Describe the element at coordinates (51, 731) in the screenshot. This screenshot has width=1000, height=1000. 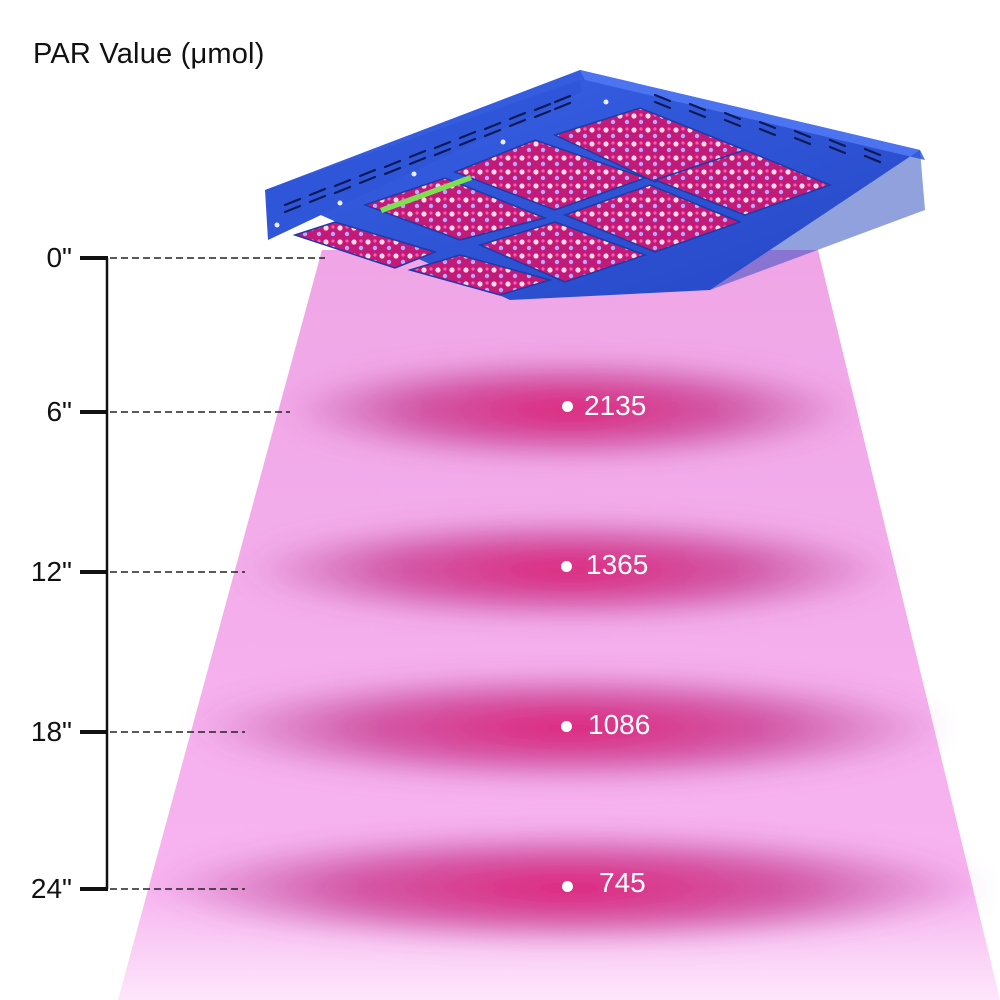
I see `scale-tick-18: 18"` at that location.